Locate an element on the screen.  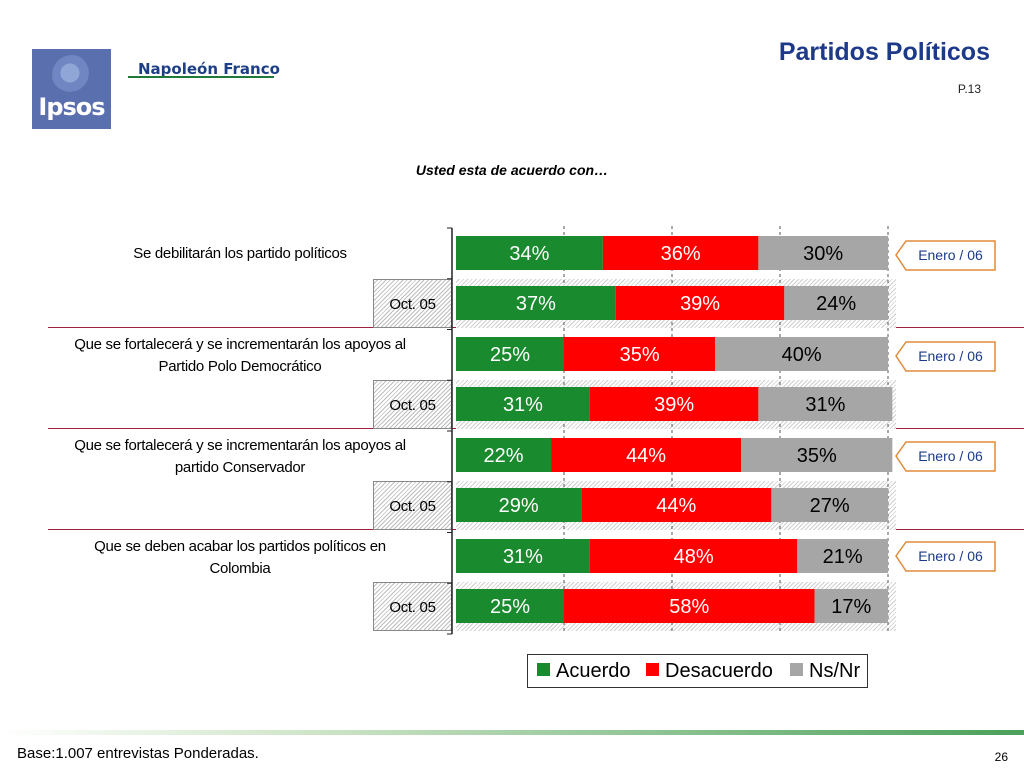
data-label: 48% is located at coordinates (694, 557).